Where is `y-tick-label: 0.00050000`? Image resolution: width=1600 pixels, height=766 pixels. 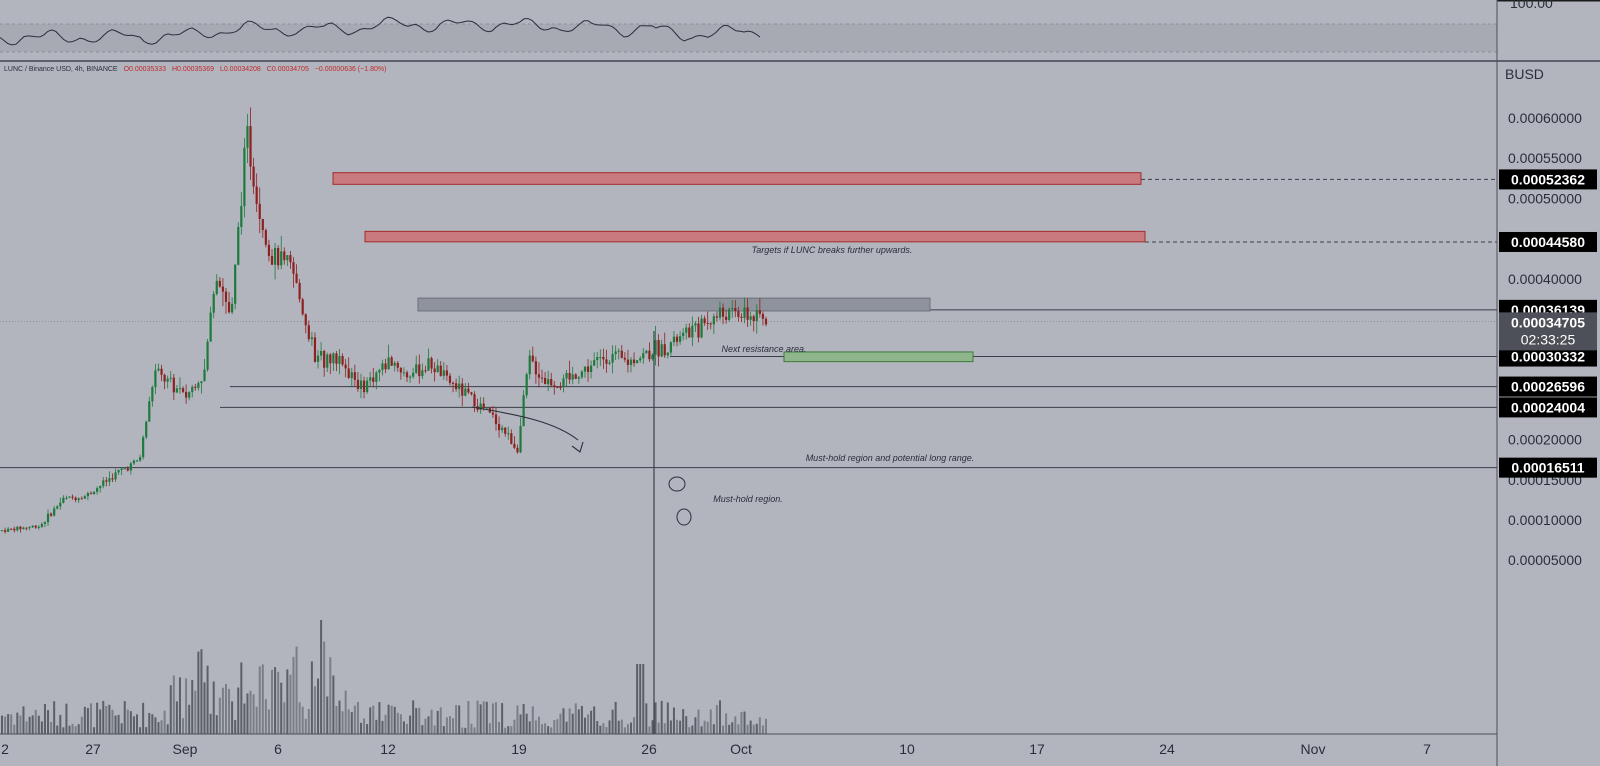
y-tick-label: 0.00050000 is located at coordinates (1545, 198).